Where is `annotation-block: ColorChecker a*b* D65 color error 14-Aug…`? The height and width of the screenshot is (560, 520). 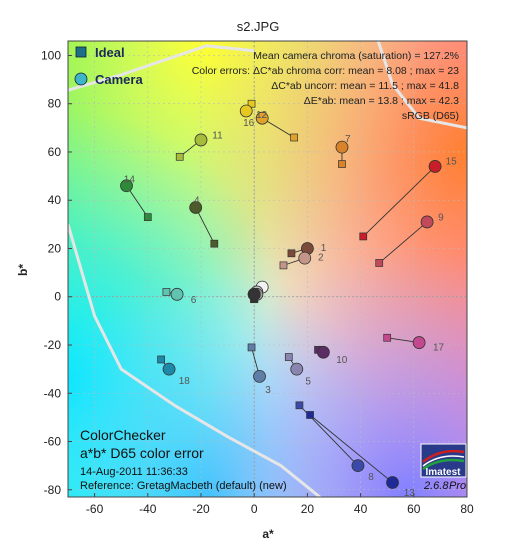
annotation-block: ColorChecker a*b* D65 color error 14-Aug… is located at coordinates (183, 459).